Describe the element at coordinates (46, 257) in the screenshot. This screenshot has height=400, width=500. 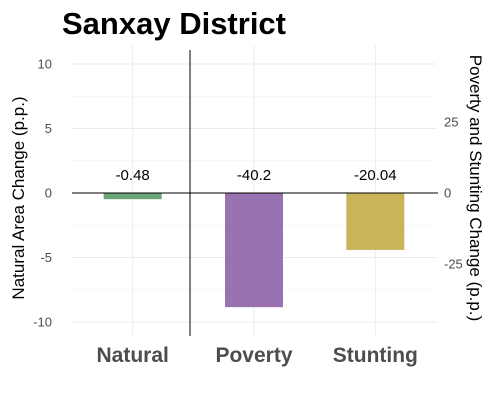
I see `left-tick-label: -5` at that location.